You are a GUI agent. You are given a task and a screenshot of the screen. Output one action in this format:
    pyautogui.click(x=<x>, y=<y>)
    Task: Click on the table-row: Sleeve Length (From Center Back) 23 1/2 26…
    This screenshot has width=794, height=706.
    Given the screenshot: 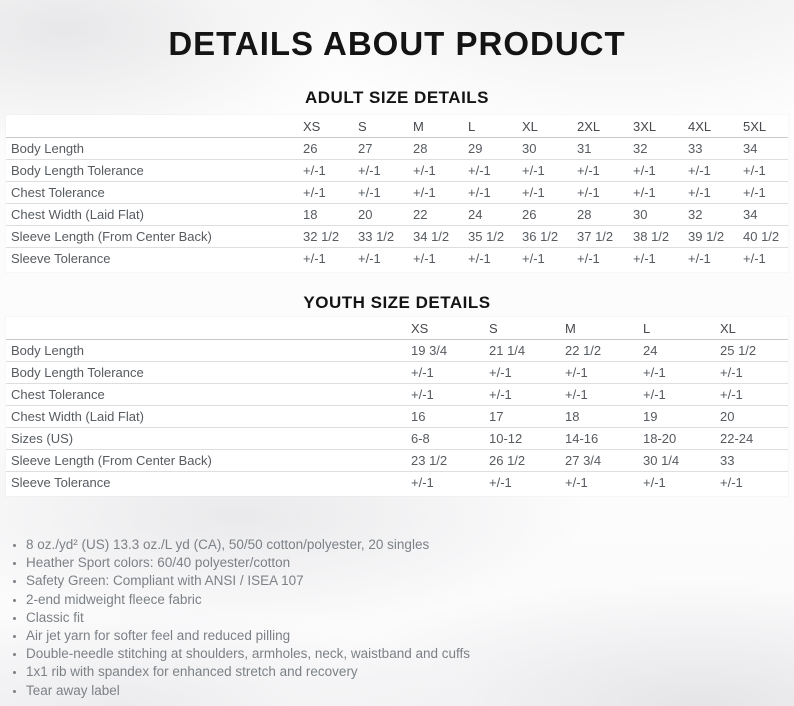 What is the action you would take?
    pyautogui.click(x=397, y=460)
    